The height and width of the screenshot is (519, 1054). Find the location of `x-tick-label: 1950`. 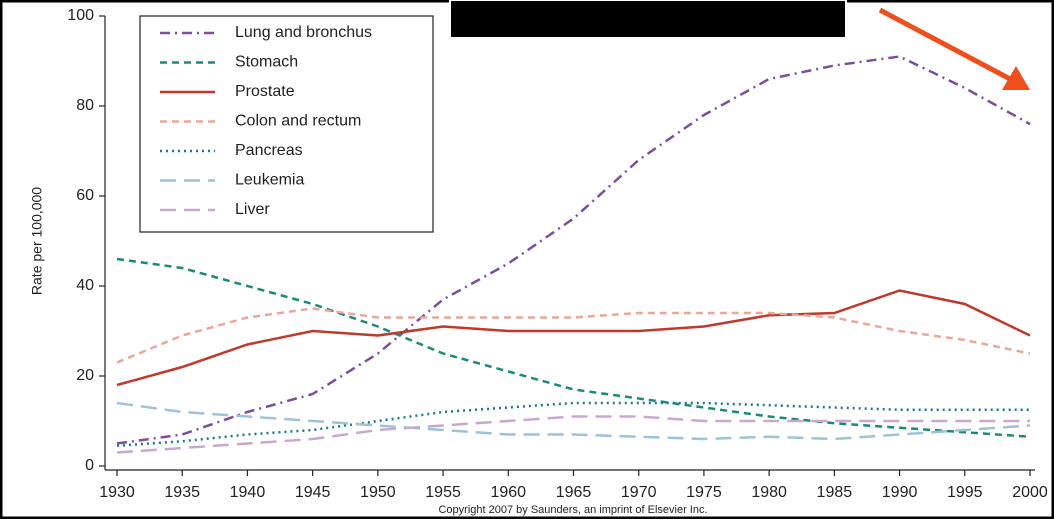

x-tick-label: 1950 is located at coordinates (378, 492).